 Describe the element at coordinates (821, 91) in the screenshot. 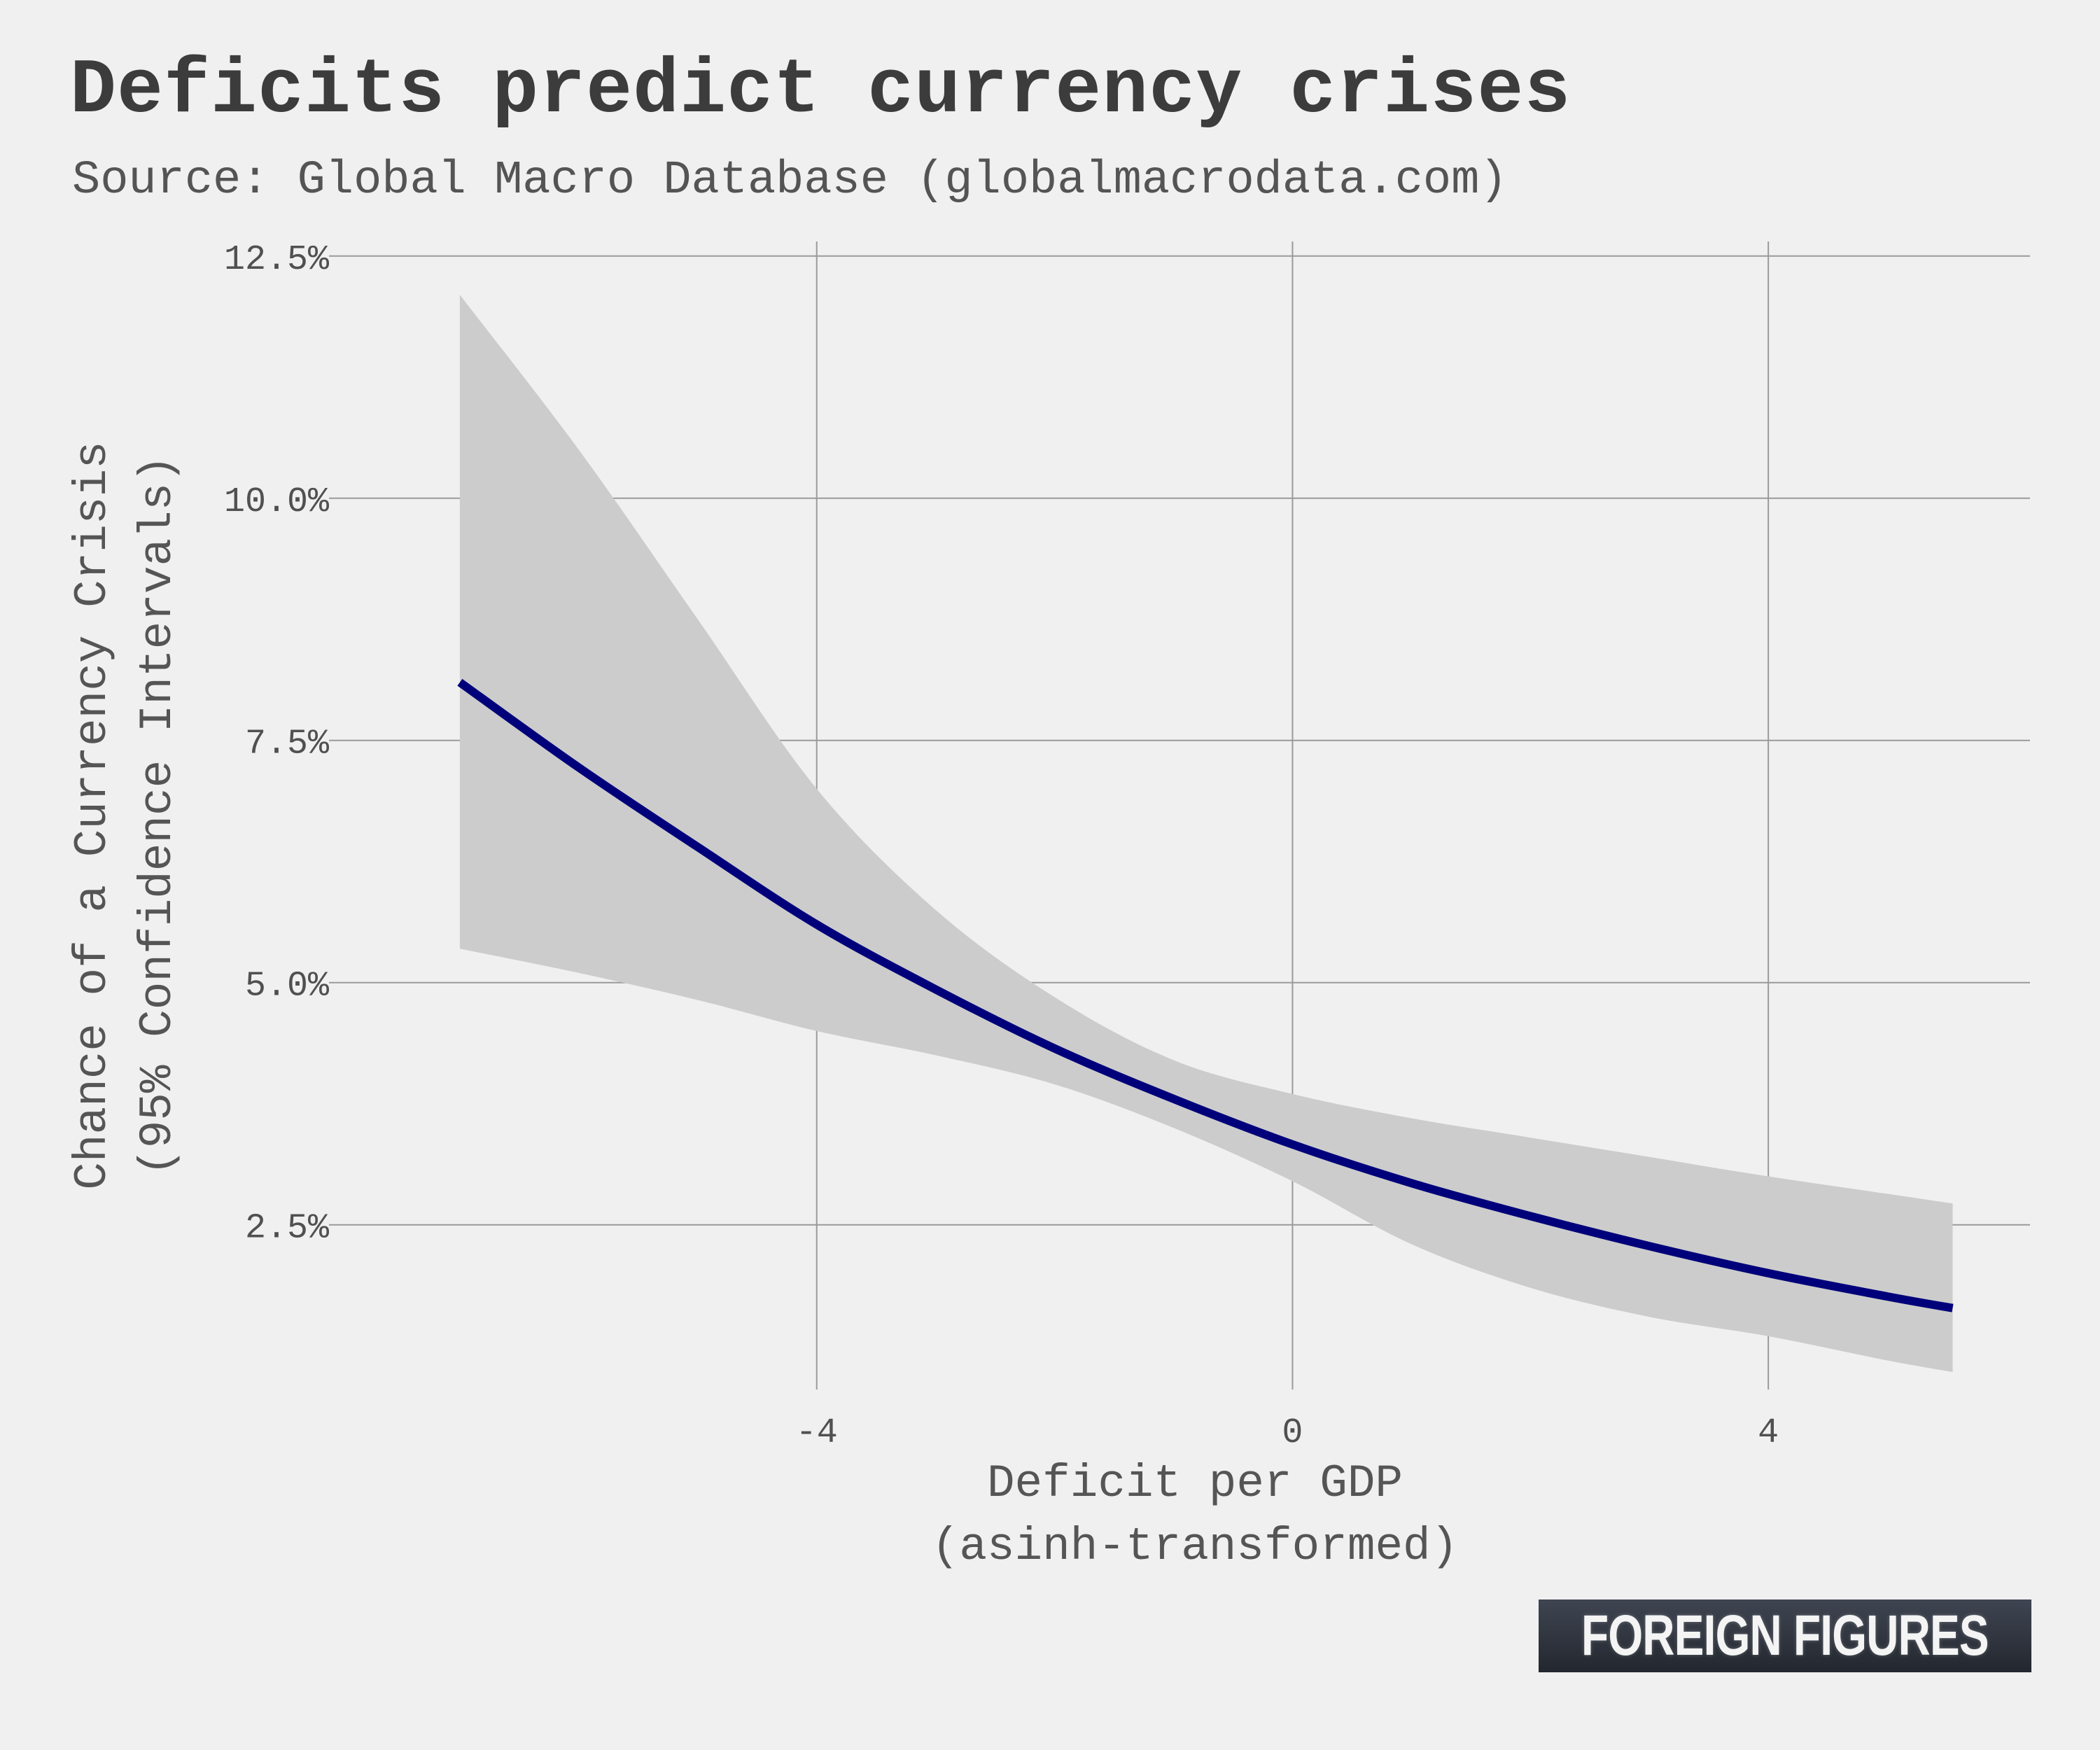

I see `chart-title: Deficits predict currency crises` at that location.